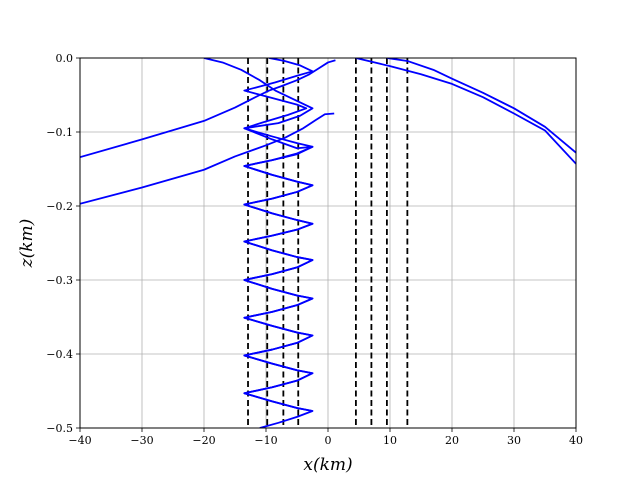 This screenshot has width=640, height=480. What do you see at coordinates (59, 206) in the screenshot?
I see `y-tick-label: −0.2` at bounding box center [59, 206].